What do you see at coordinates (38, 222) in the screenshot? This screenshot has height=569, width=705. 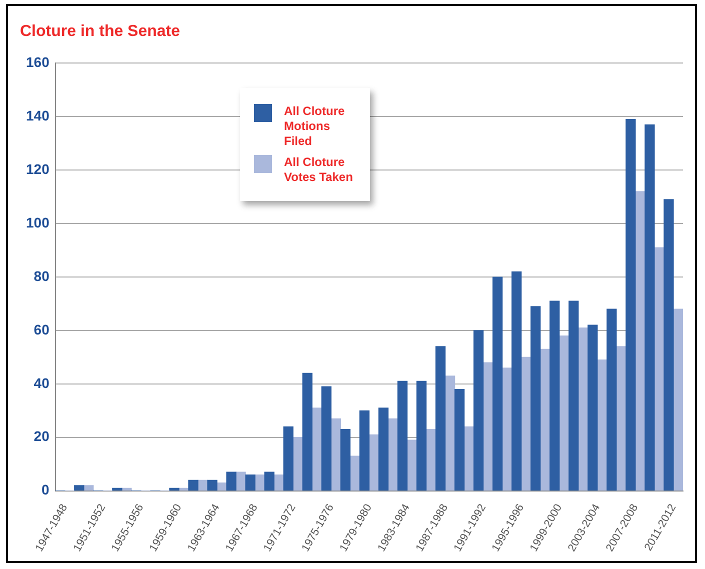 I see `y-tick-label: 100` at bounding box center [38, 222].